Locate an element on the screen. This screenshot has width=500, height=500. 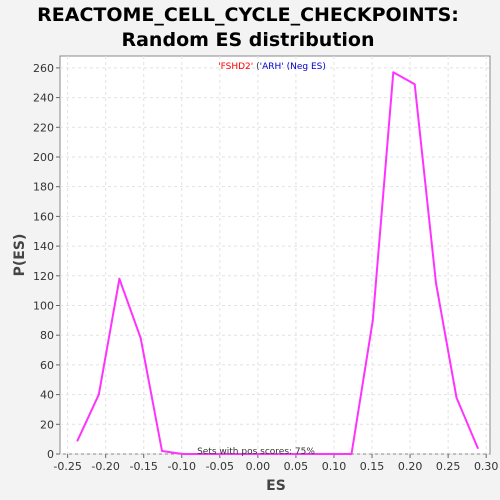
y-tick-label: 20 is located at coordinates (47, 424).